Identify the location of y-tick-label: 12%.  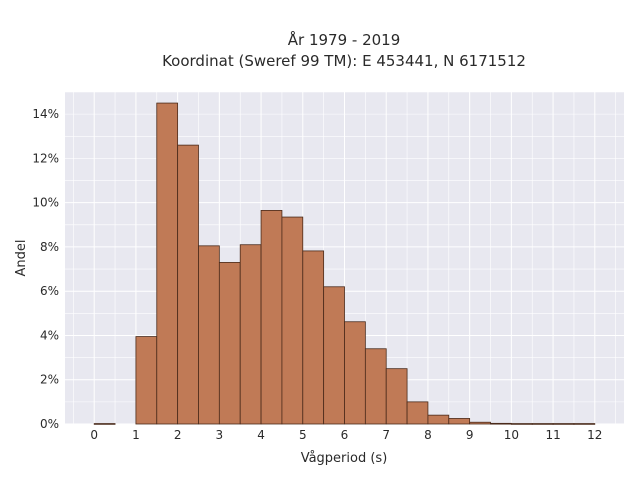
(45, 158).